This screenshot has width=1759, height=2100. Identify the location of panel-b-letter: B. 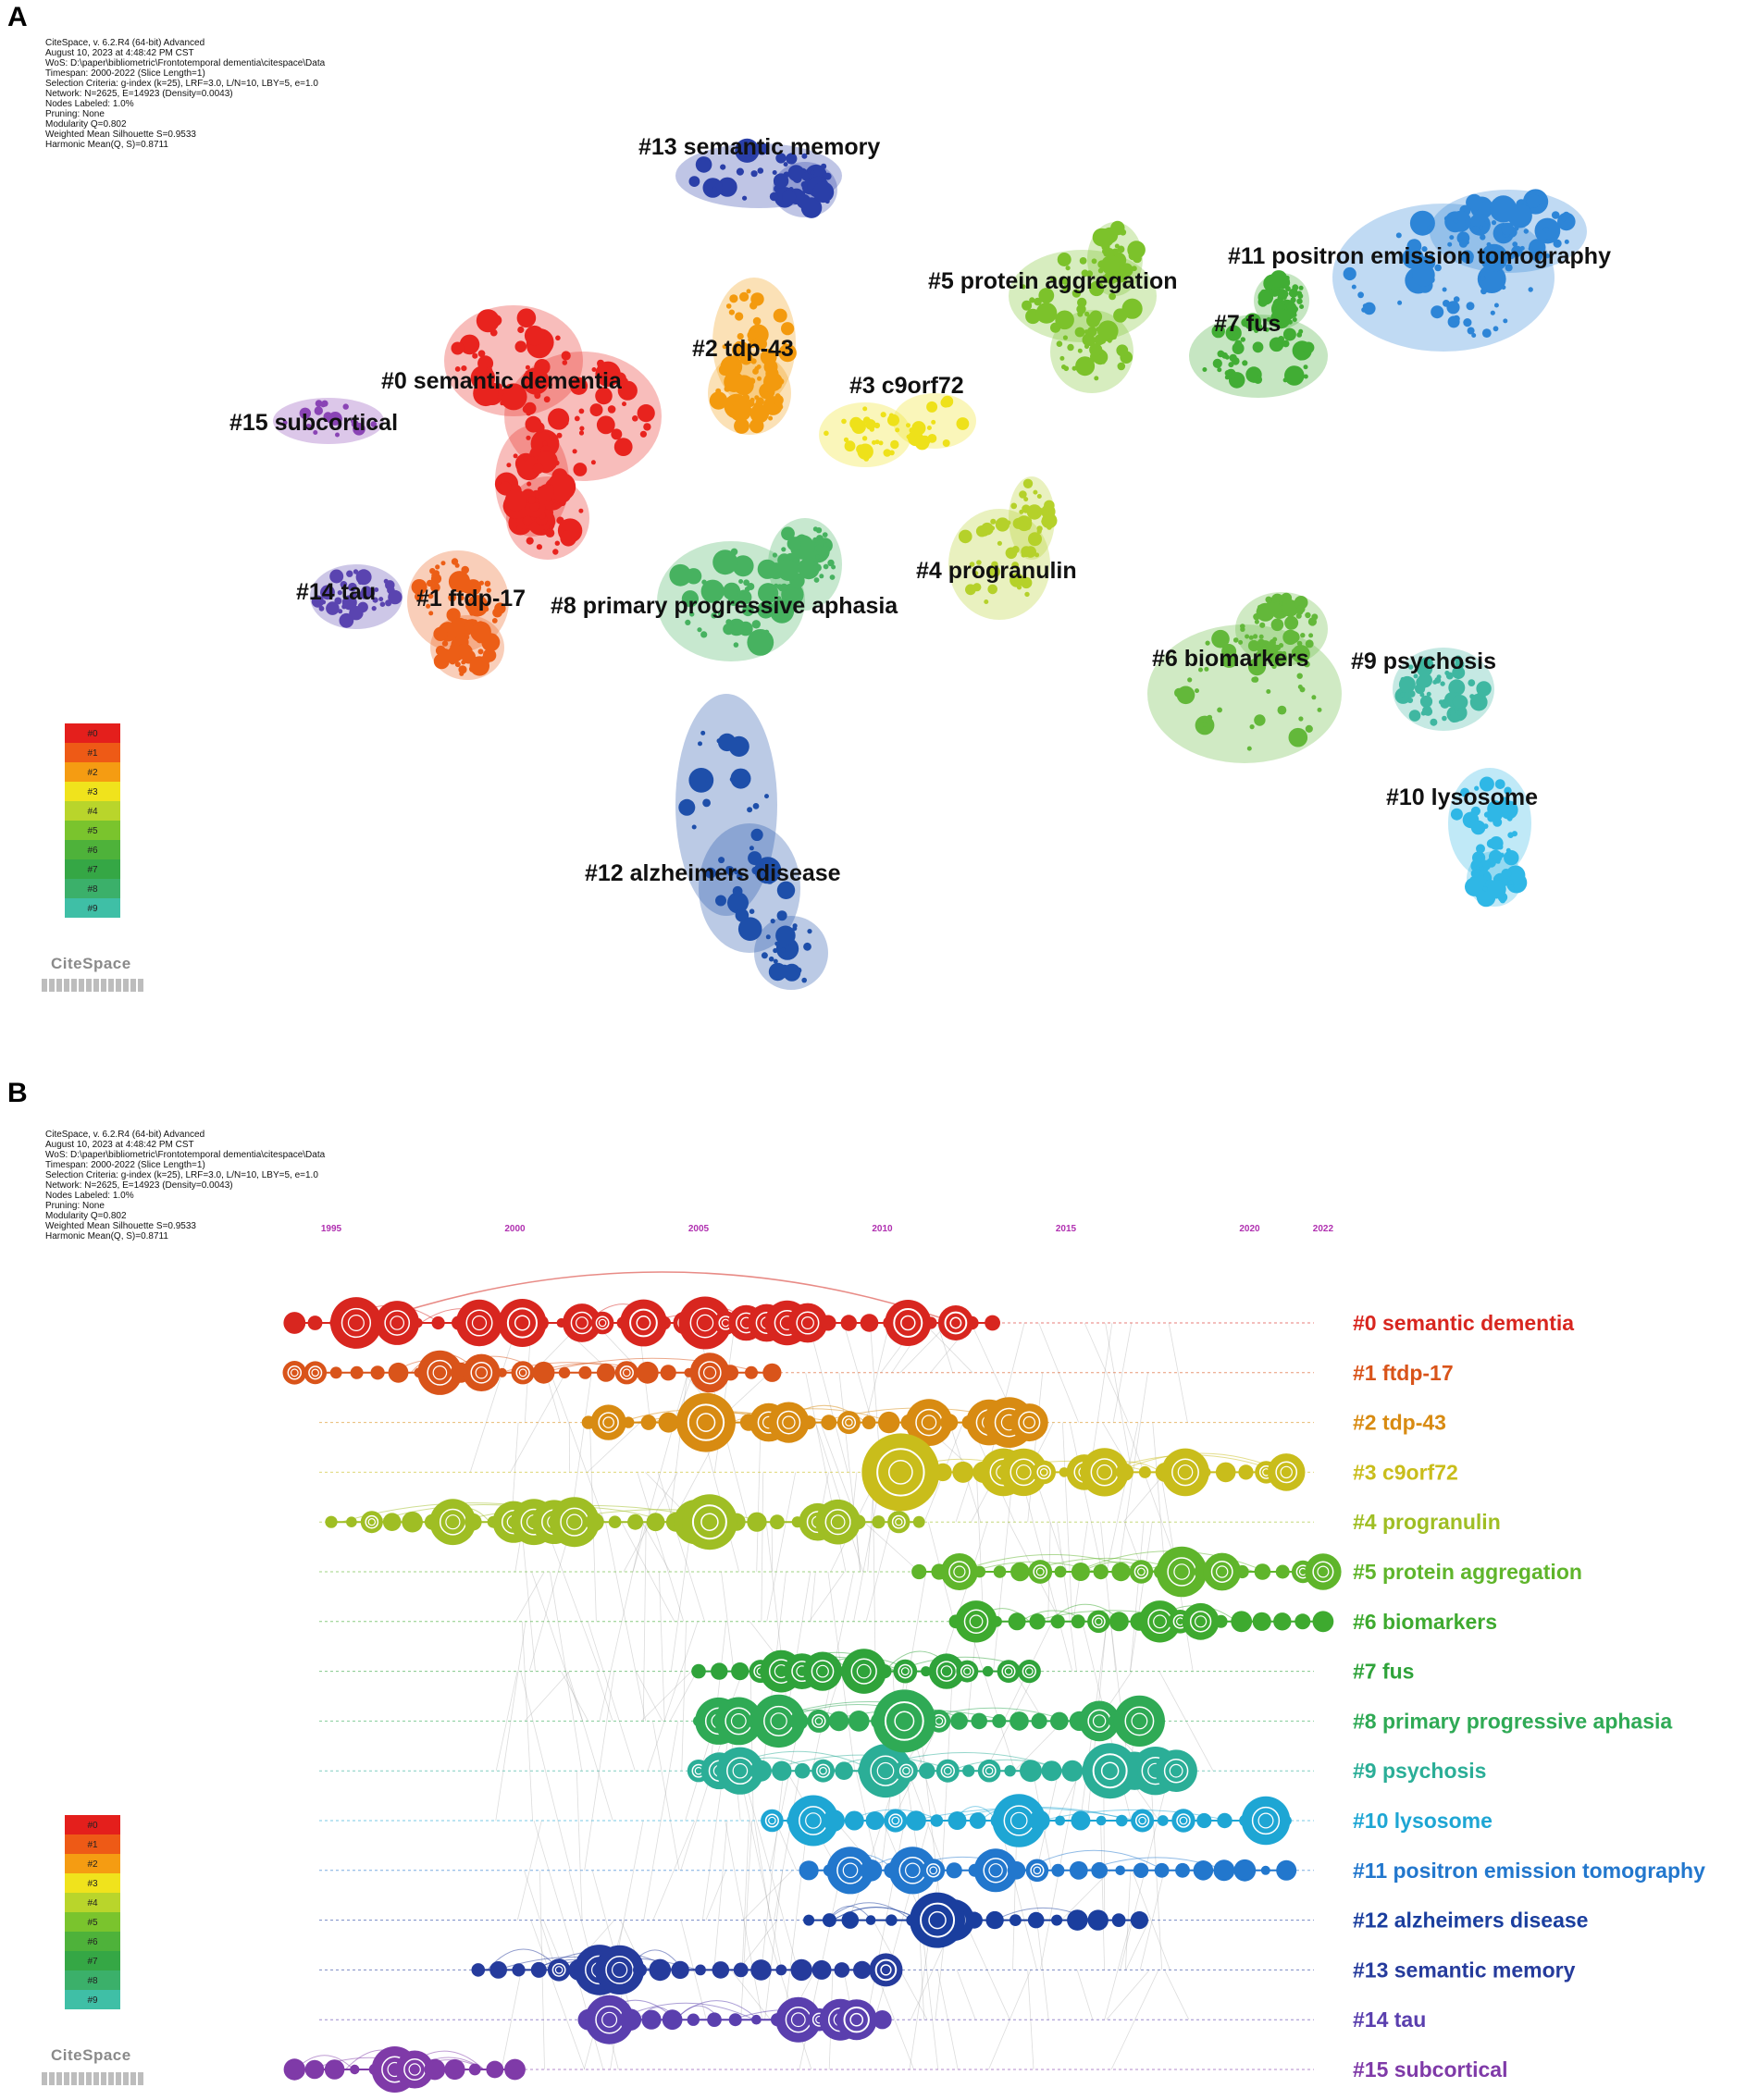
(17, 1093).